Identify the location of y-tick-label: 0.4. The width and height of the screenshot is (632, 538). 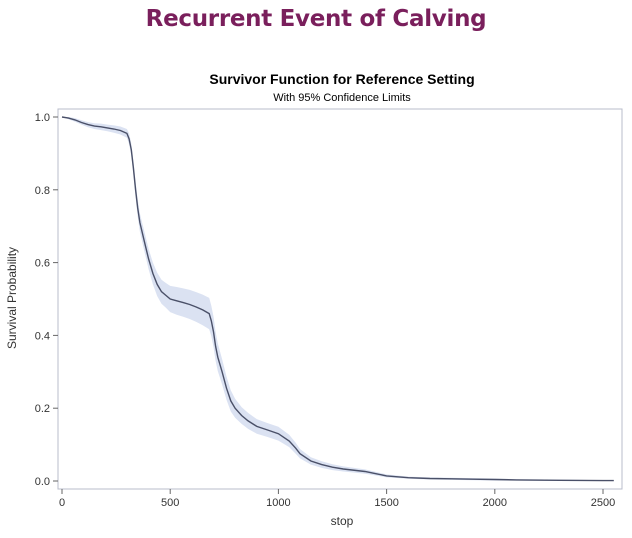
(42, 336).